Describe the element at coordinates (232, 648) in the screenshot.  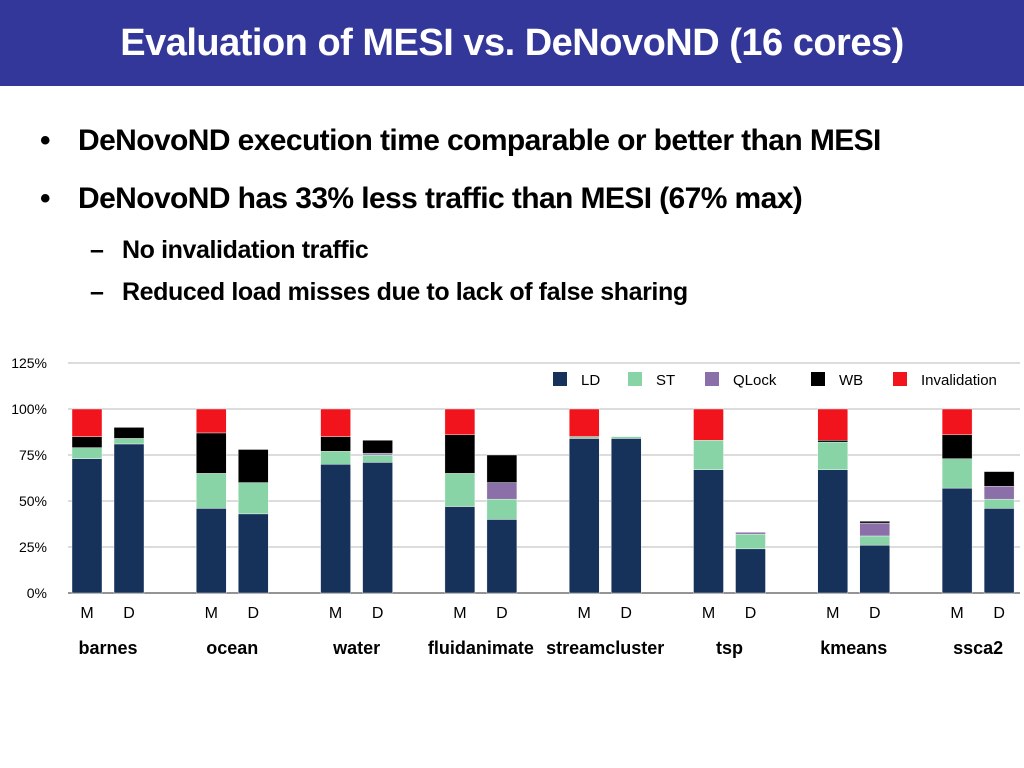
I see `group-label: ocean` at that location.